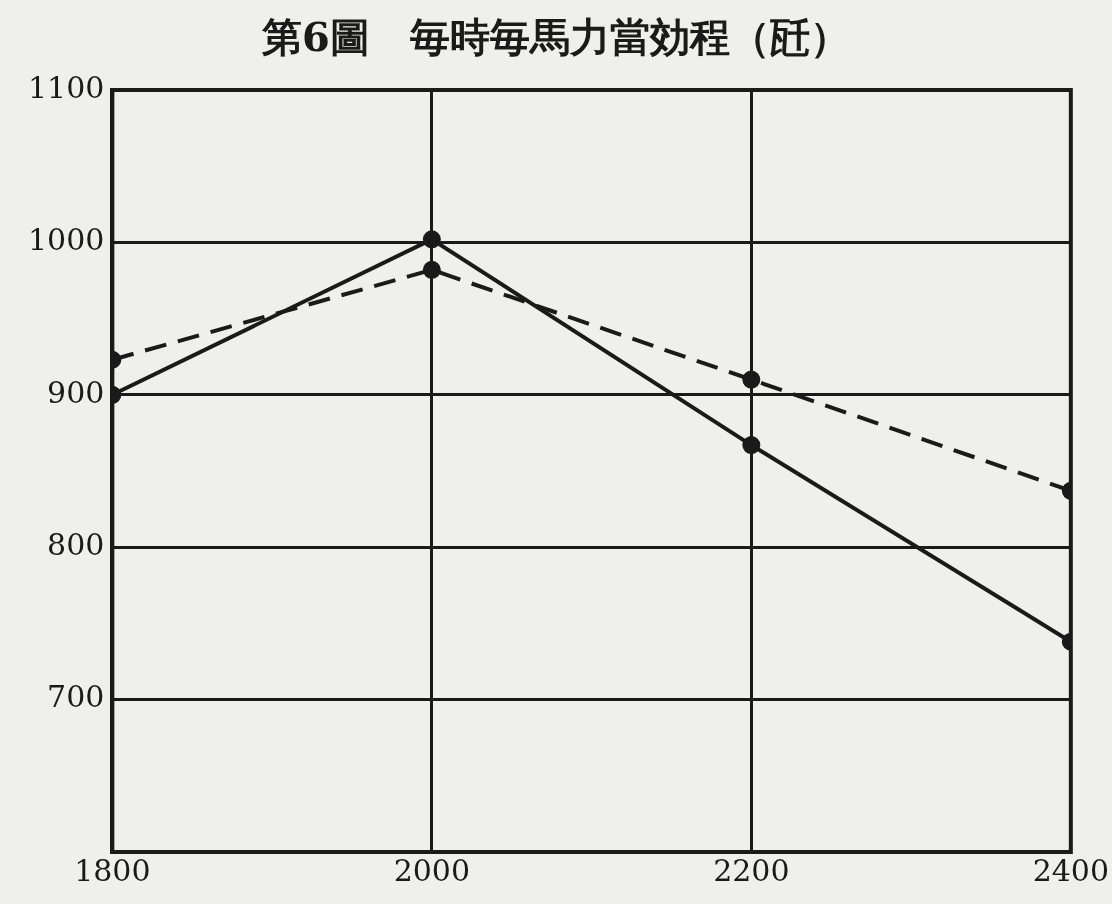 The height and width of the screenshot is (904, 1112). I want to click on x-tick-label: 2400, so click(1071, 870).